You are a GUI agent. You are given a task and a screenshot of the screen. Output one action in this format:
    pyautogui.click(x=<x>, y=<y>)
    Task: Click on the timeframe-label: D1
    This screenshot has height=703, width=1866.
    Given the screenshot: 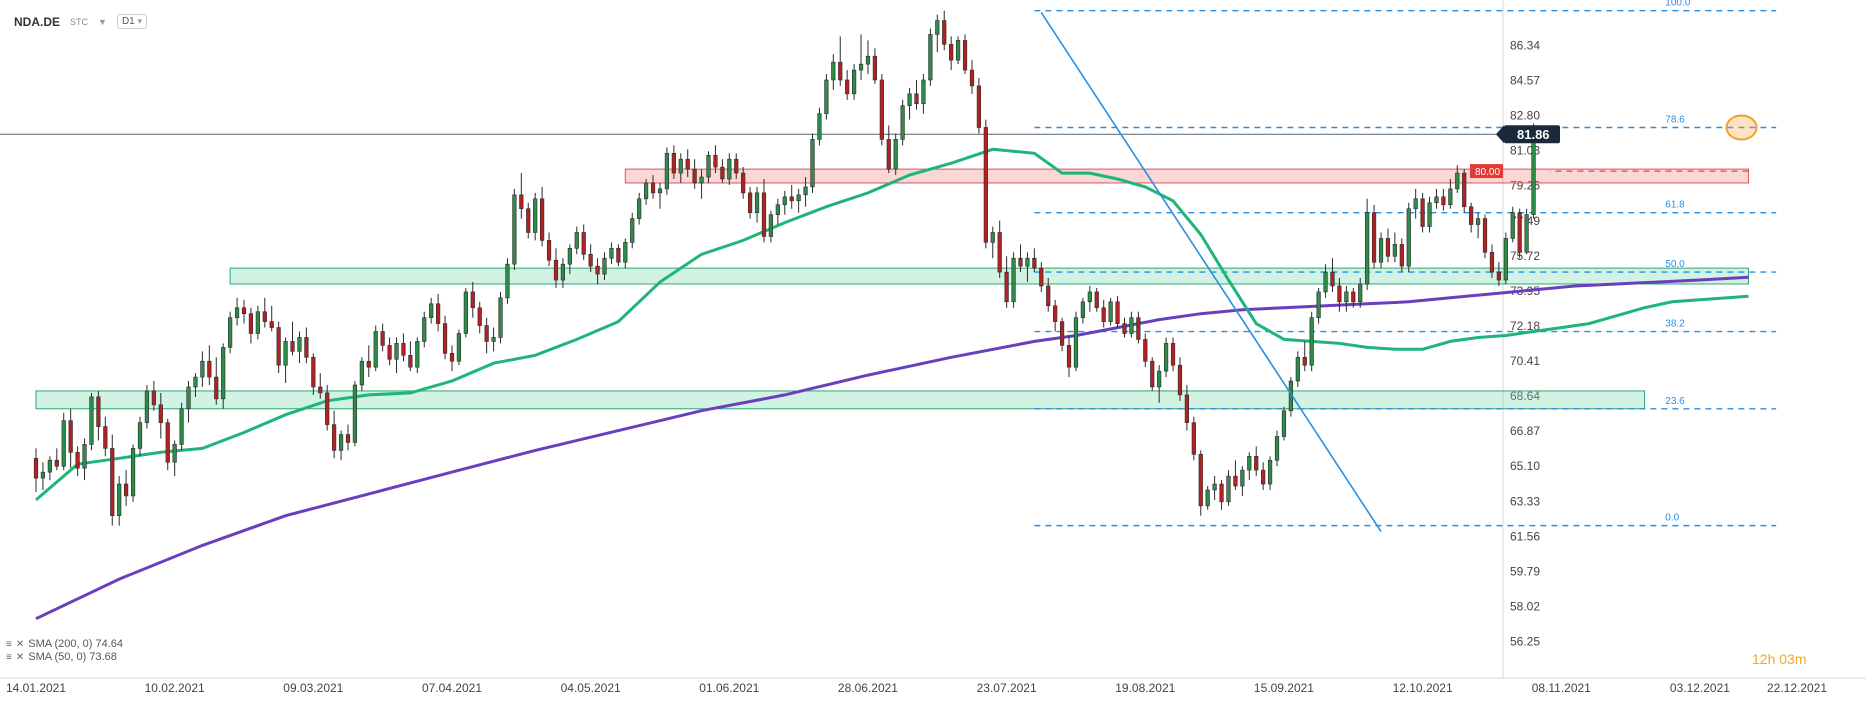 What is the action you would take?
    pyautogui.click(x=128, y=21)
    